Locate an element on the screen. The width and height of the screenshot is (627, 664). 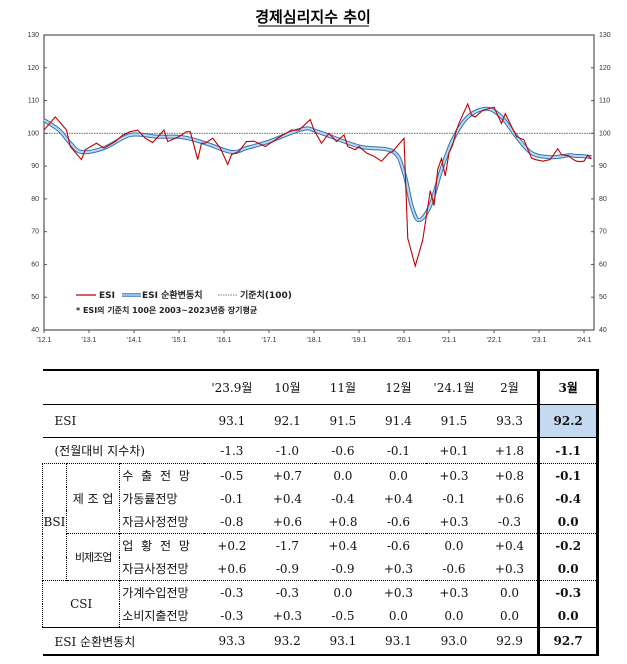
value-cell: -1.7 is located at coordinates (287, 545).